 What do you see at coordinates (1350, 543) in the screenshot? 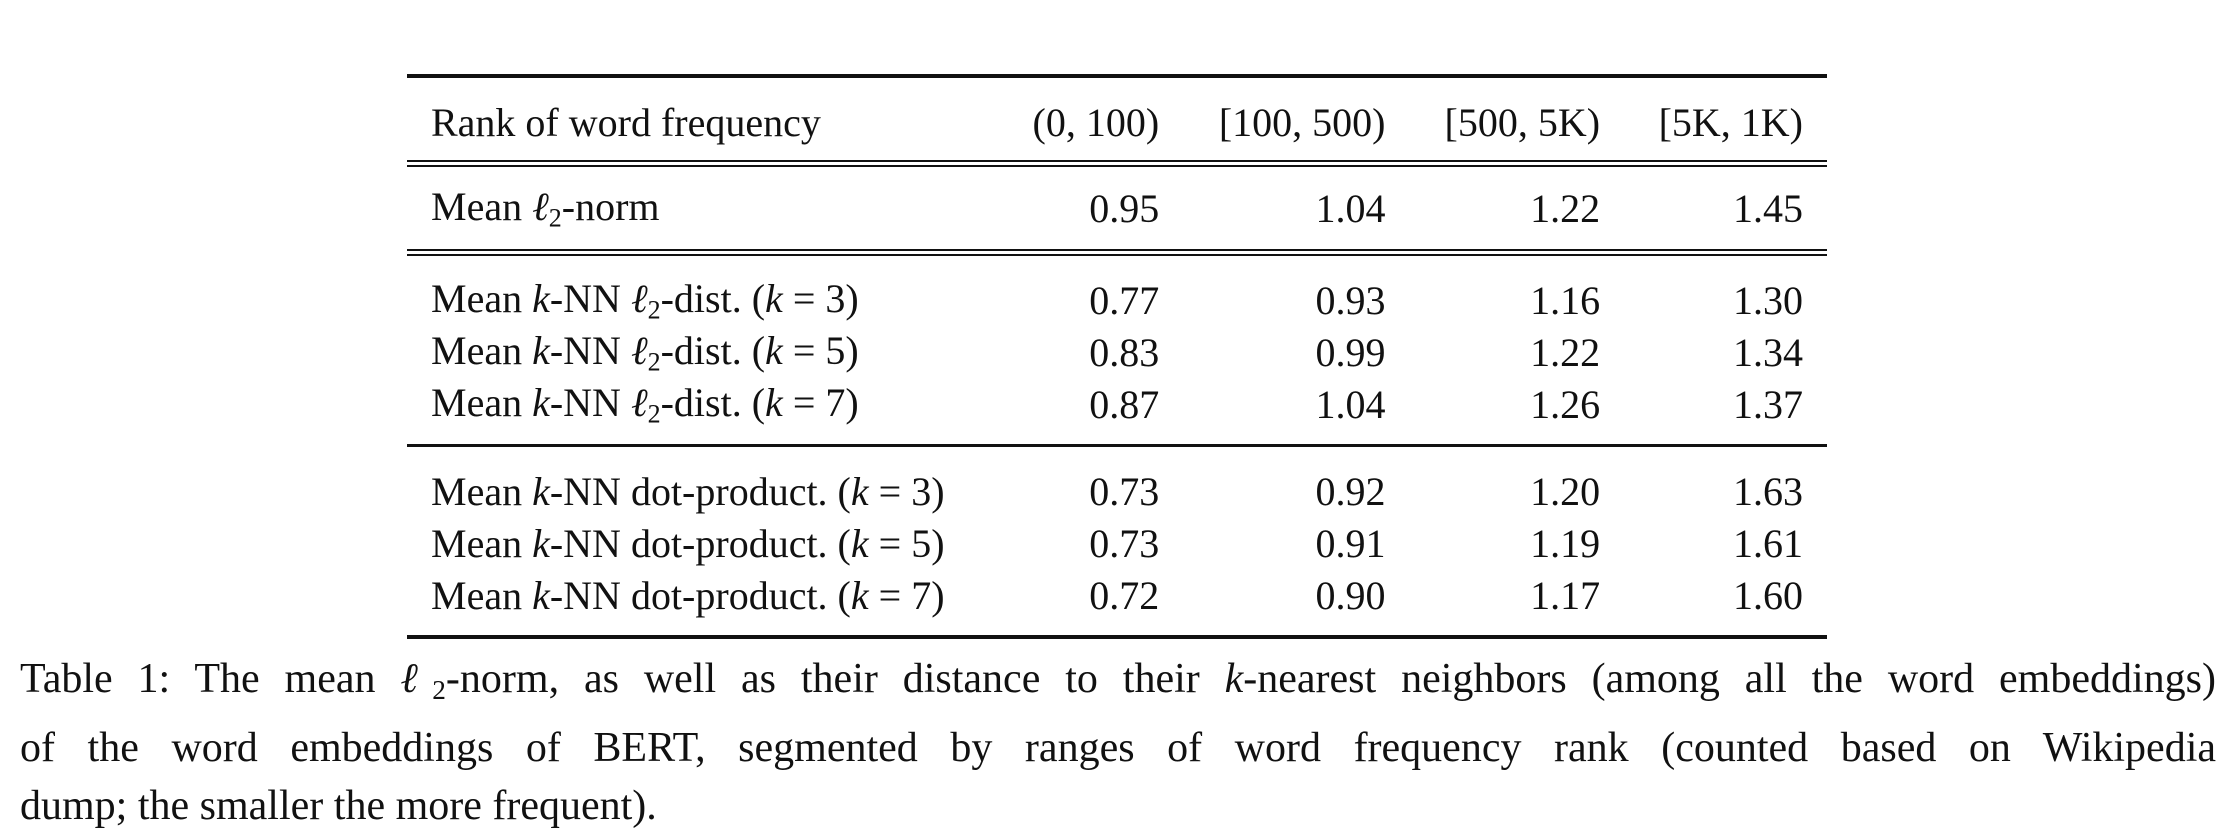
I see `table-cell: 0.91` at bounding box center [1350, 543].